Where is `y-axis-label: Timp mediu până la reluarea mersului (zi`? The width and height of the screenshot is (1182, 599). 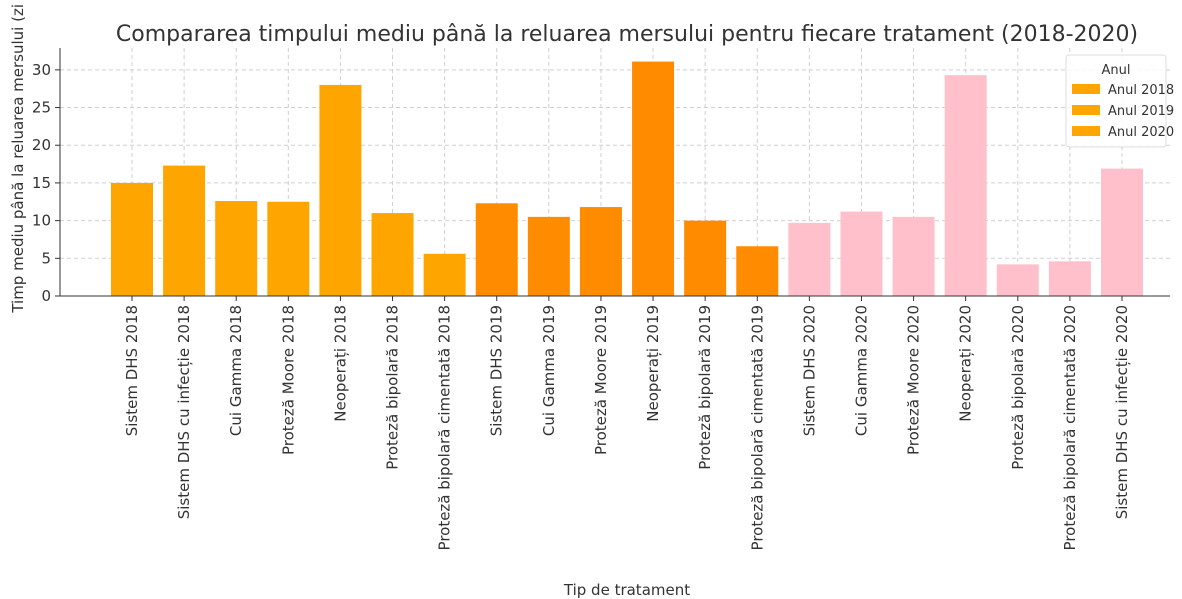
y-axis-label: Timp mediu până la reluarea mersului (zi is located at coordinates (18, 159).